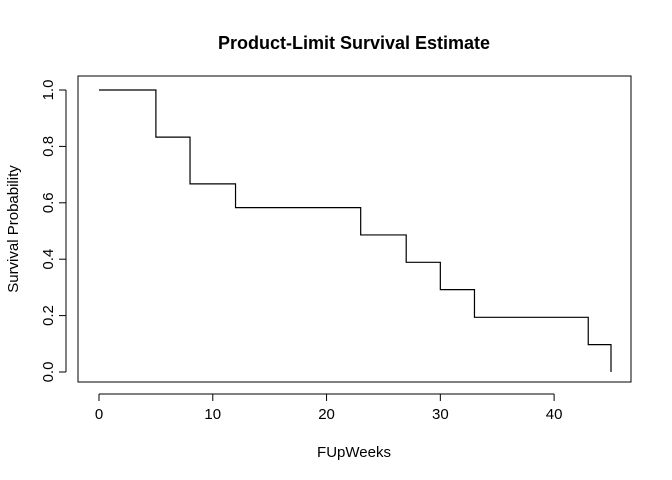  Describe the element at coordinates (354, 452) in the screenshot. I see `x-axis-label: FUpWeeks` at that location.